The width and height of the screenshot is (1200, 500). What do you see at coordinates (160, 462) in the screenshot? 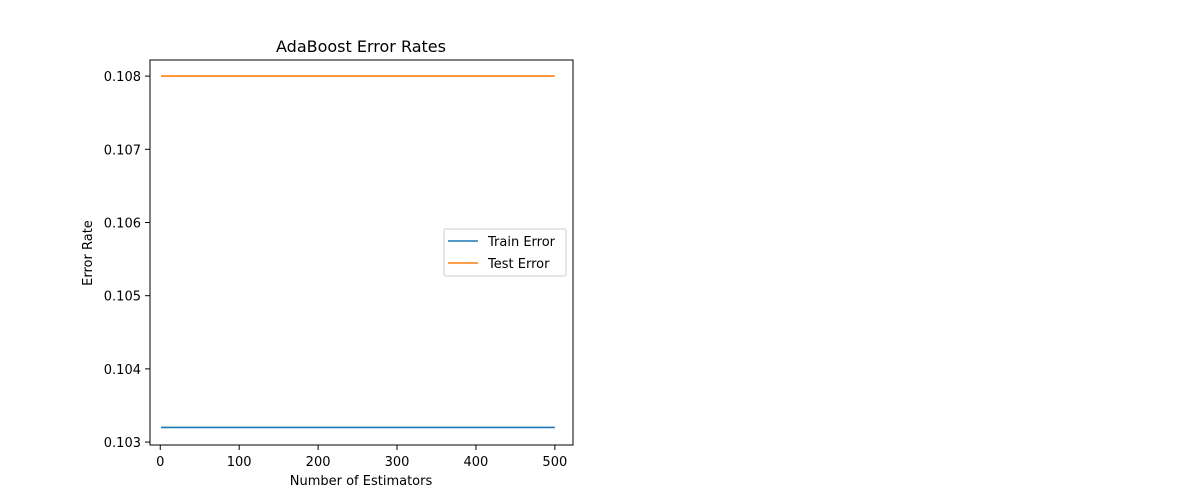
I see `x-tick-label: 0` at bounding box center [160, 462].